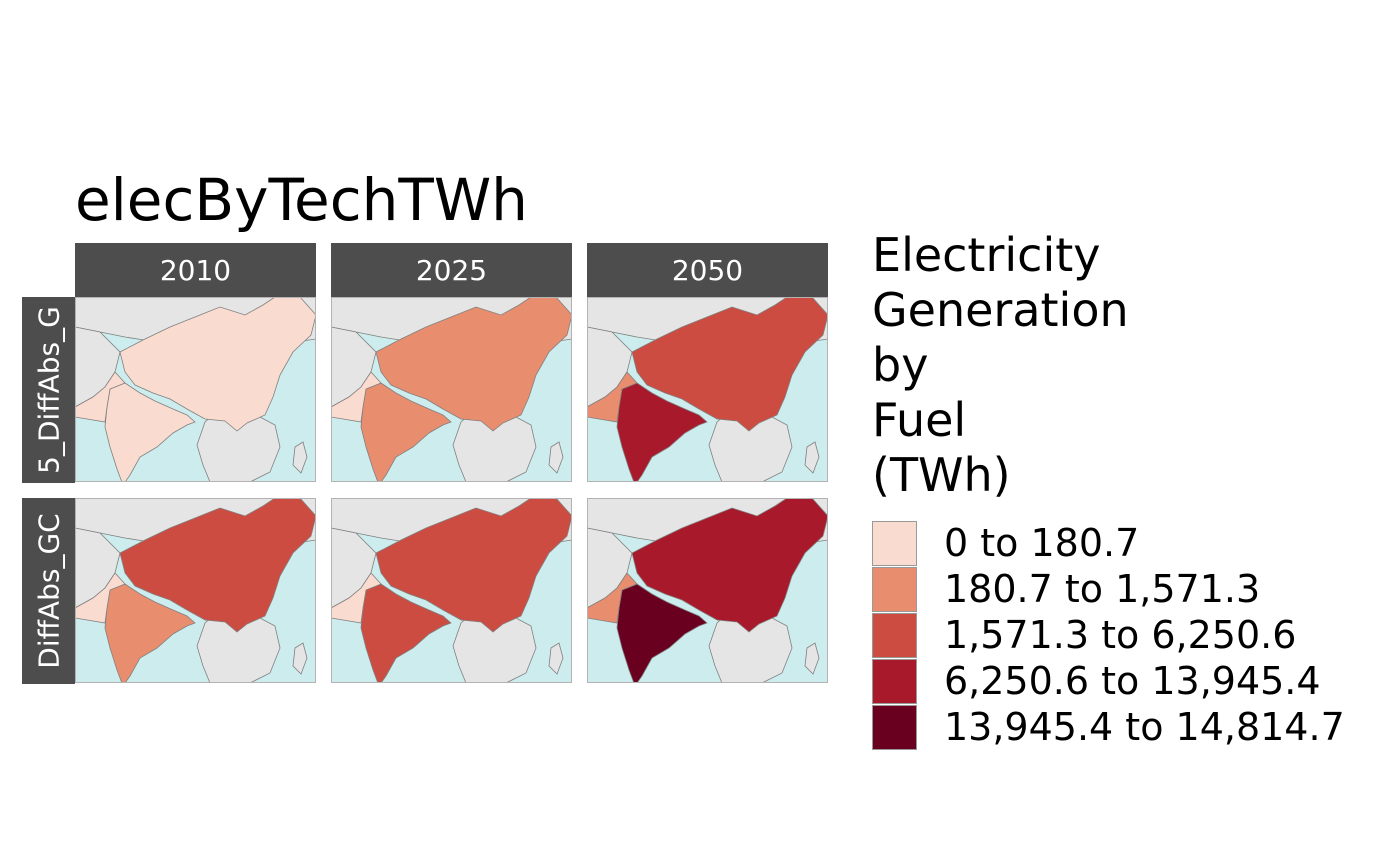 The height and width of the screenshot is (865, 1400). What do you see at coordinates (941, 475) in the screenshot?
I see `legend-title-line: (TWh)` at bounding box center [941, 475].